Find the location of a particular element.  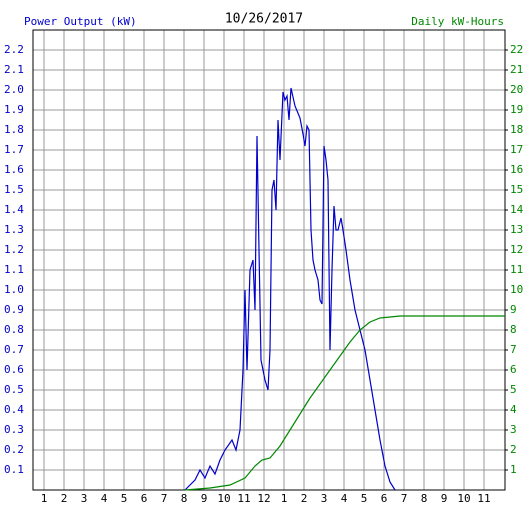

y2-tick-label: 14 is located at coordinates (517, 209).